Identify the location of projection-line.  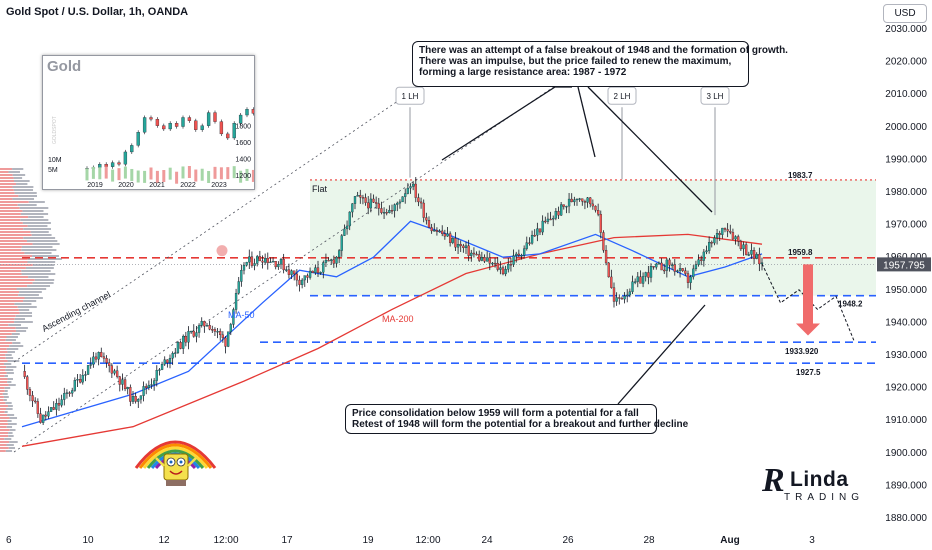
(808, 303).